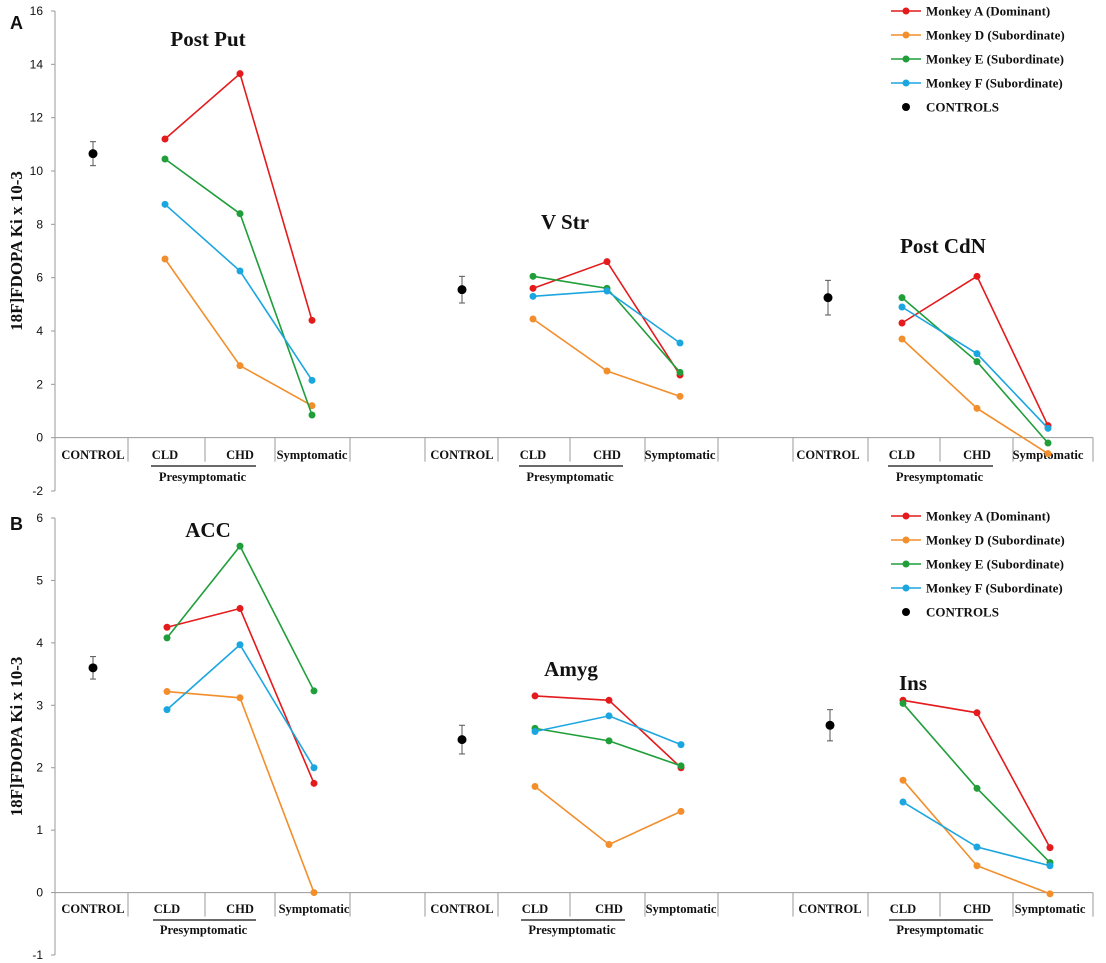  I want to click on y-tick-label: -1, so click(37, 955).